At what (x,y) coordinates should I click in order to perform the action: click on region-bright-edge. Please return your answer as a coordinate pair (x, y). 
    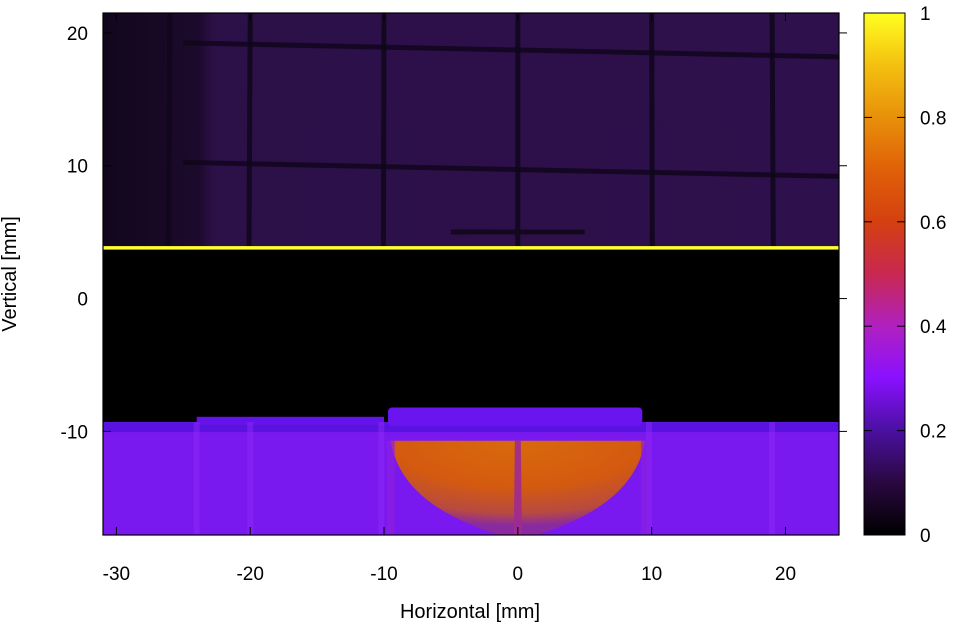
    Looking at the image, I should click on (471, 248).